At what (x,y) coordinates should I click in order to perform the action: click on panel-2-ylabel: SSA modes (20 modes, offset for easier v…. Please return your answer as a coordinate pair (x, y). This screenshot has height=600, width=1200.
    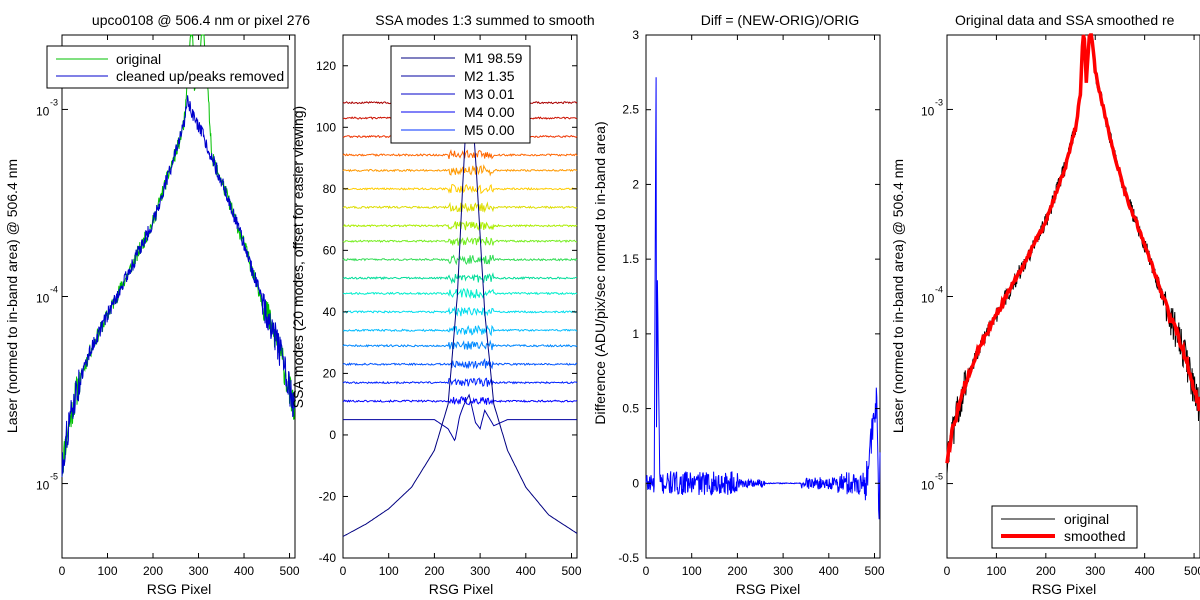
    Looking at the image, I should click on (298, 257).